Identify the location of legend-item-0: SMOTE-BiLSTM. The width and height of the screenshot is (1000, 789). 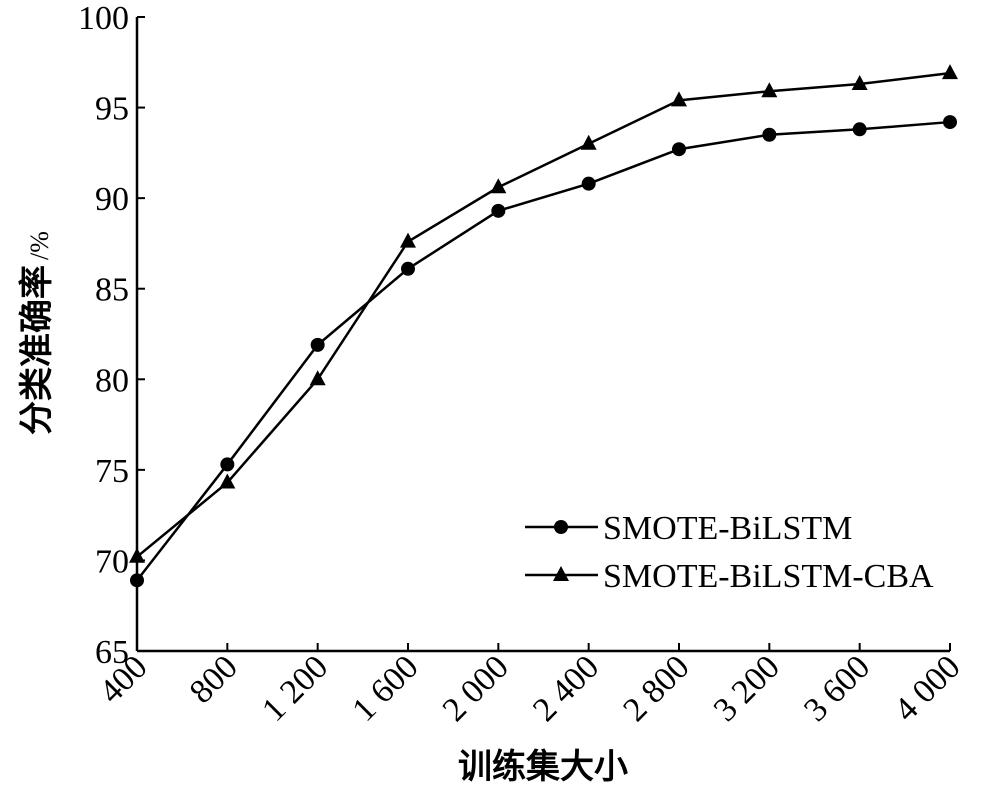
(688, 528).